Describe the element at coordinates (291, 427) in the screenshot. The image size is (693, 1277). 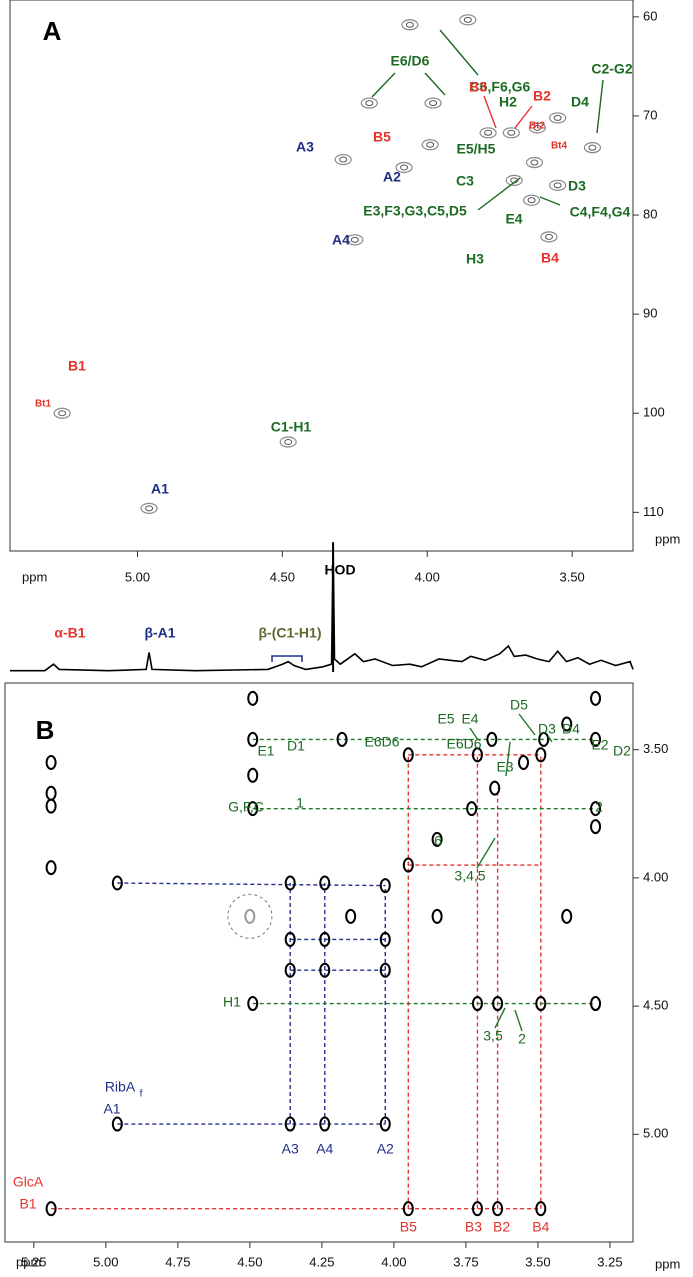
I see `peak-label: C1-H1` at that location.